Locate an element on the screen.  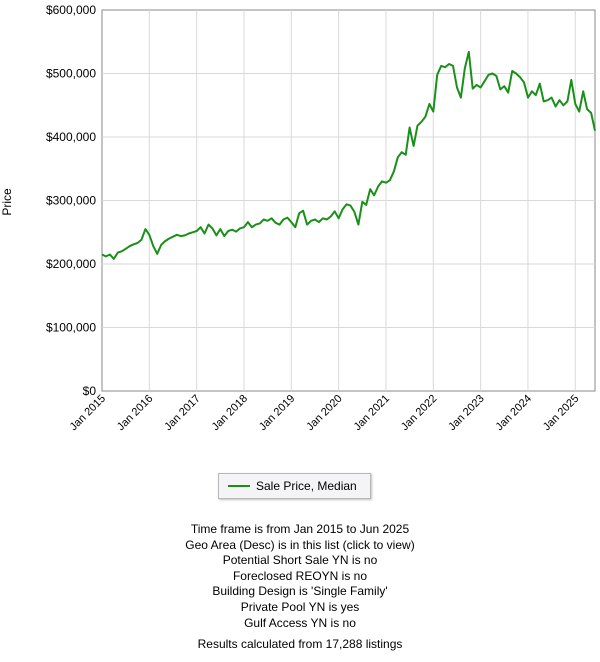
y-tick-label: $300,000 is located at coordinates (71, 201).